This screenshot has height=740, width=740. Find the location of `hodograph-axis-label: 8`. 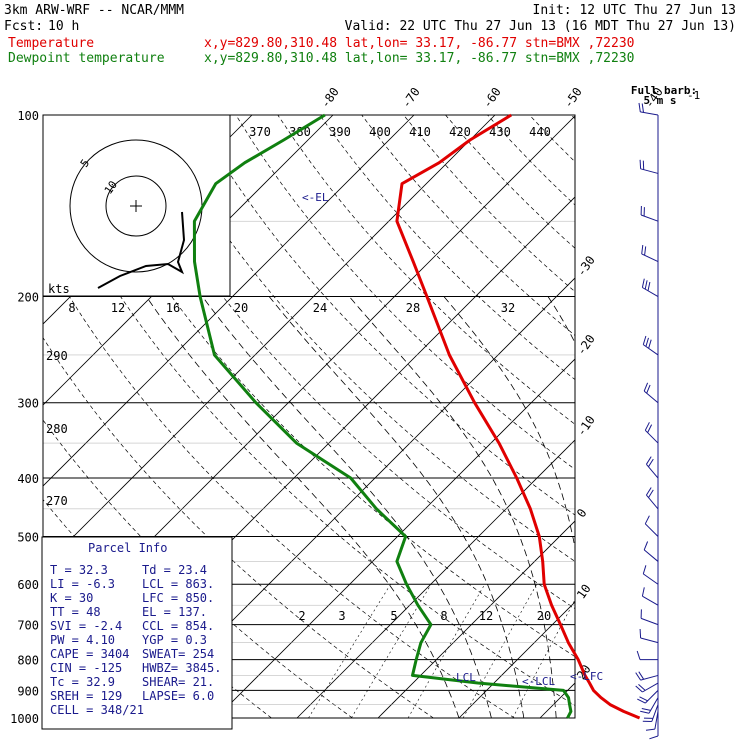

hodograph-axis-label: 8 is located at coordinates (71, 308).